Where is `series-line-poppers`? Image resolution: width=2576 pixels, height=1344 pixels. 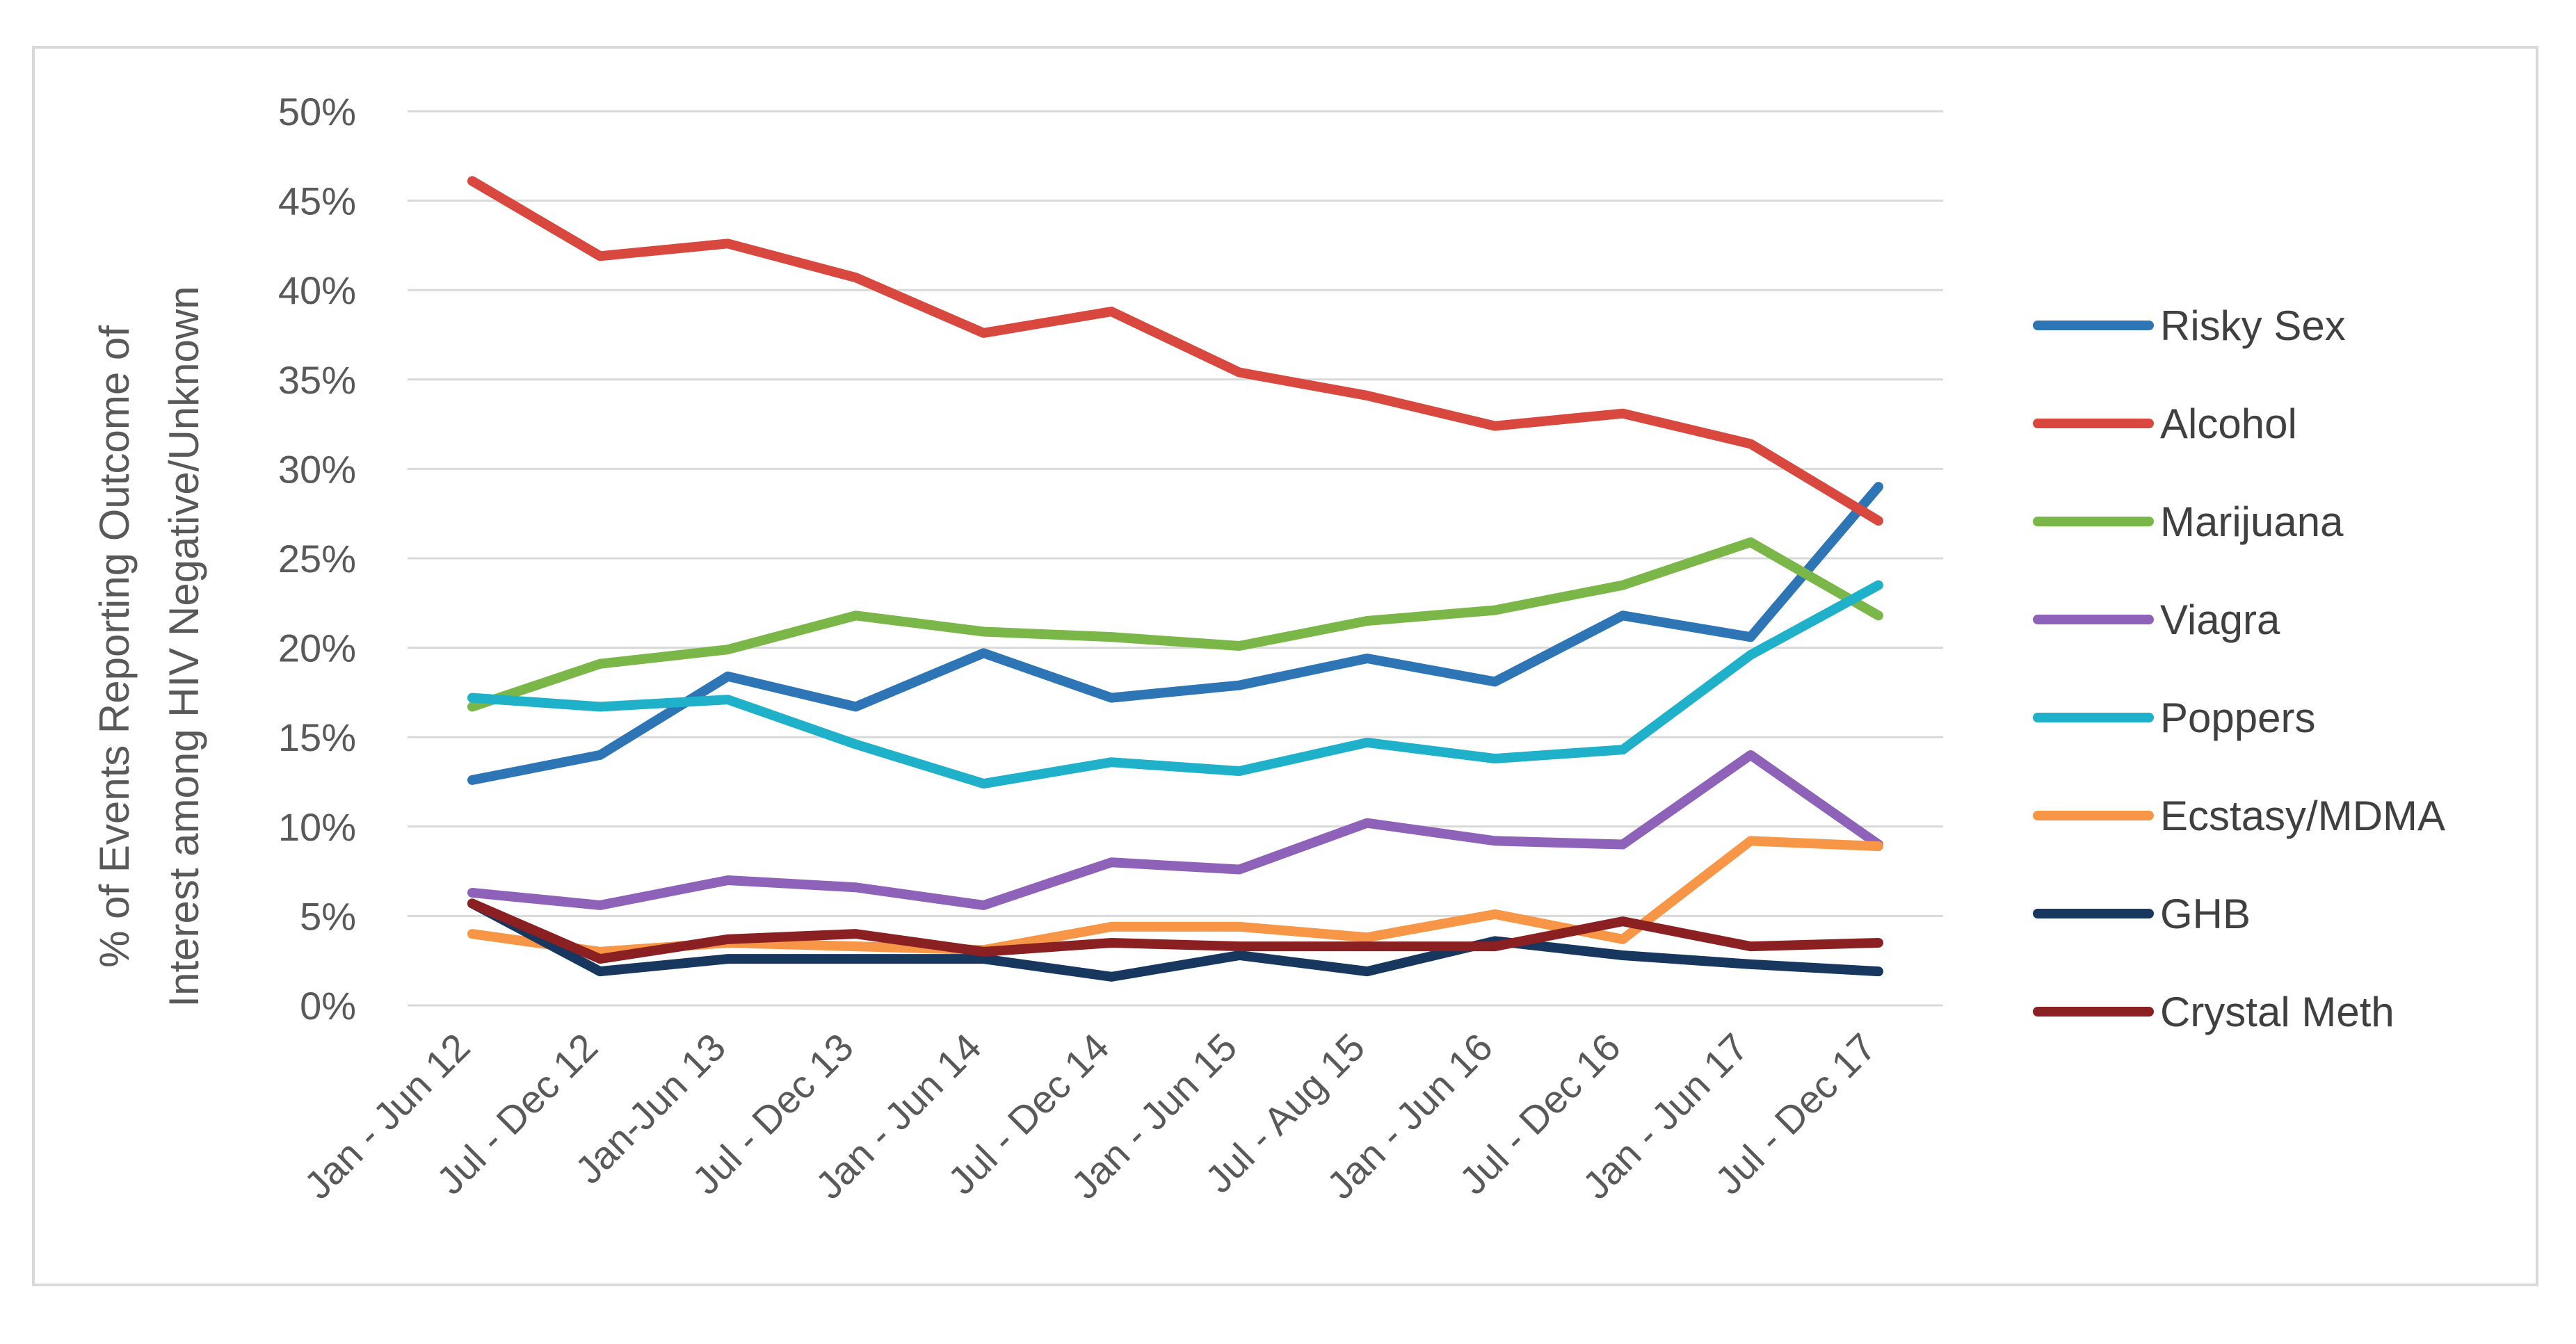
series-line-poppers is located at coordinates (1175, 684).